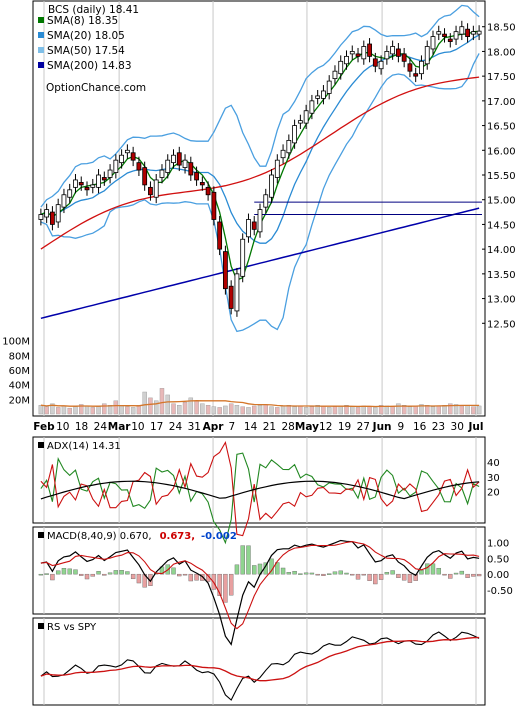 This screenshot has height=706, width=526. What do you see at coordinates (231, 427) in the screenshot?
I see `x-tick-label: 7` at bounding box center [231, 427].